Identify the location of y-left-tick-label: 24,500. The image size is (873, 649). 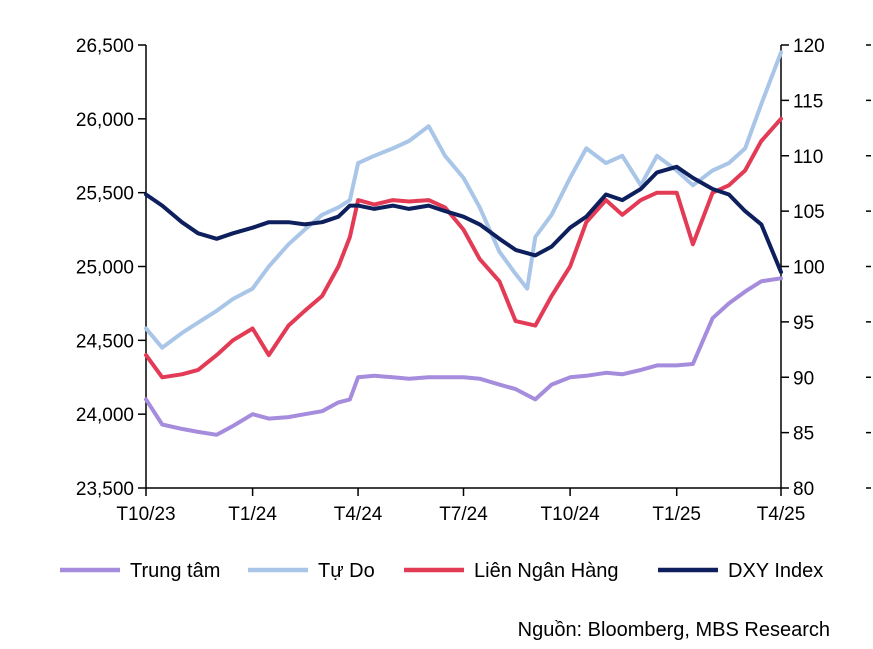
(105, 341).